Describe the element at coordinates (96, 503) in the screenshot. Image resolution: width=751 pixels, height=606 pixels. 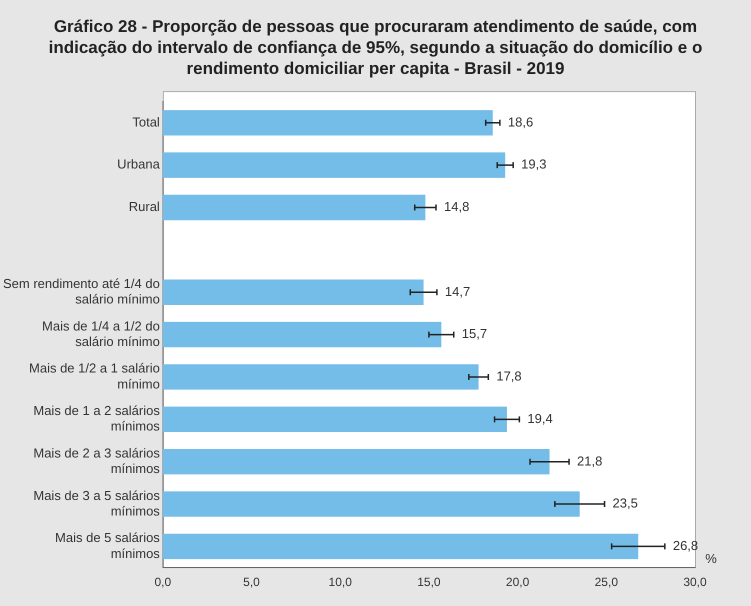
I see `y-tick-label: Mais de 3 a 5 salários mínimos` at that location.